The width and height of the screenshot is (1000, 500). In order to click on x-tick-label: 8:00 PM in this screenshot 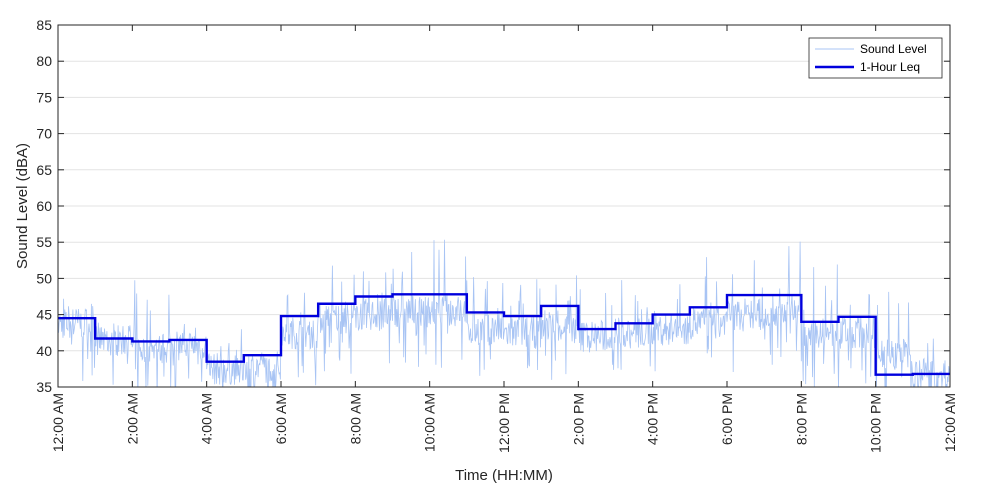, I will do `click(801, 419)`.